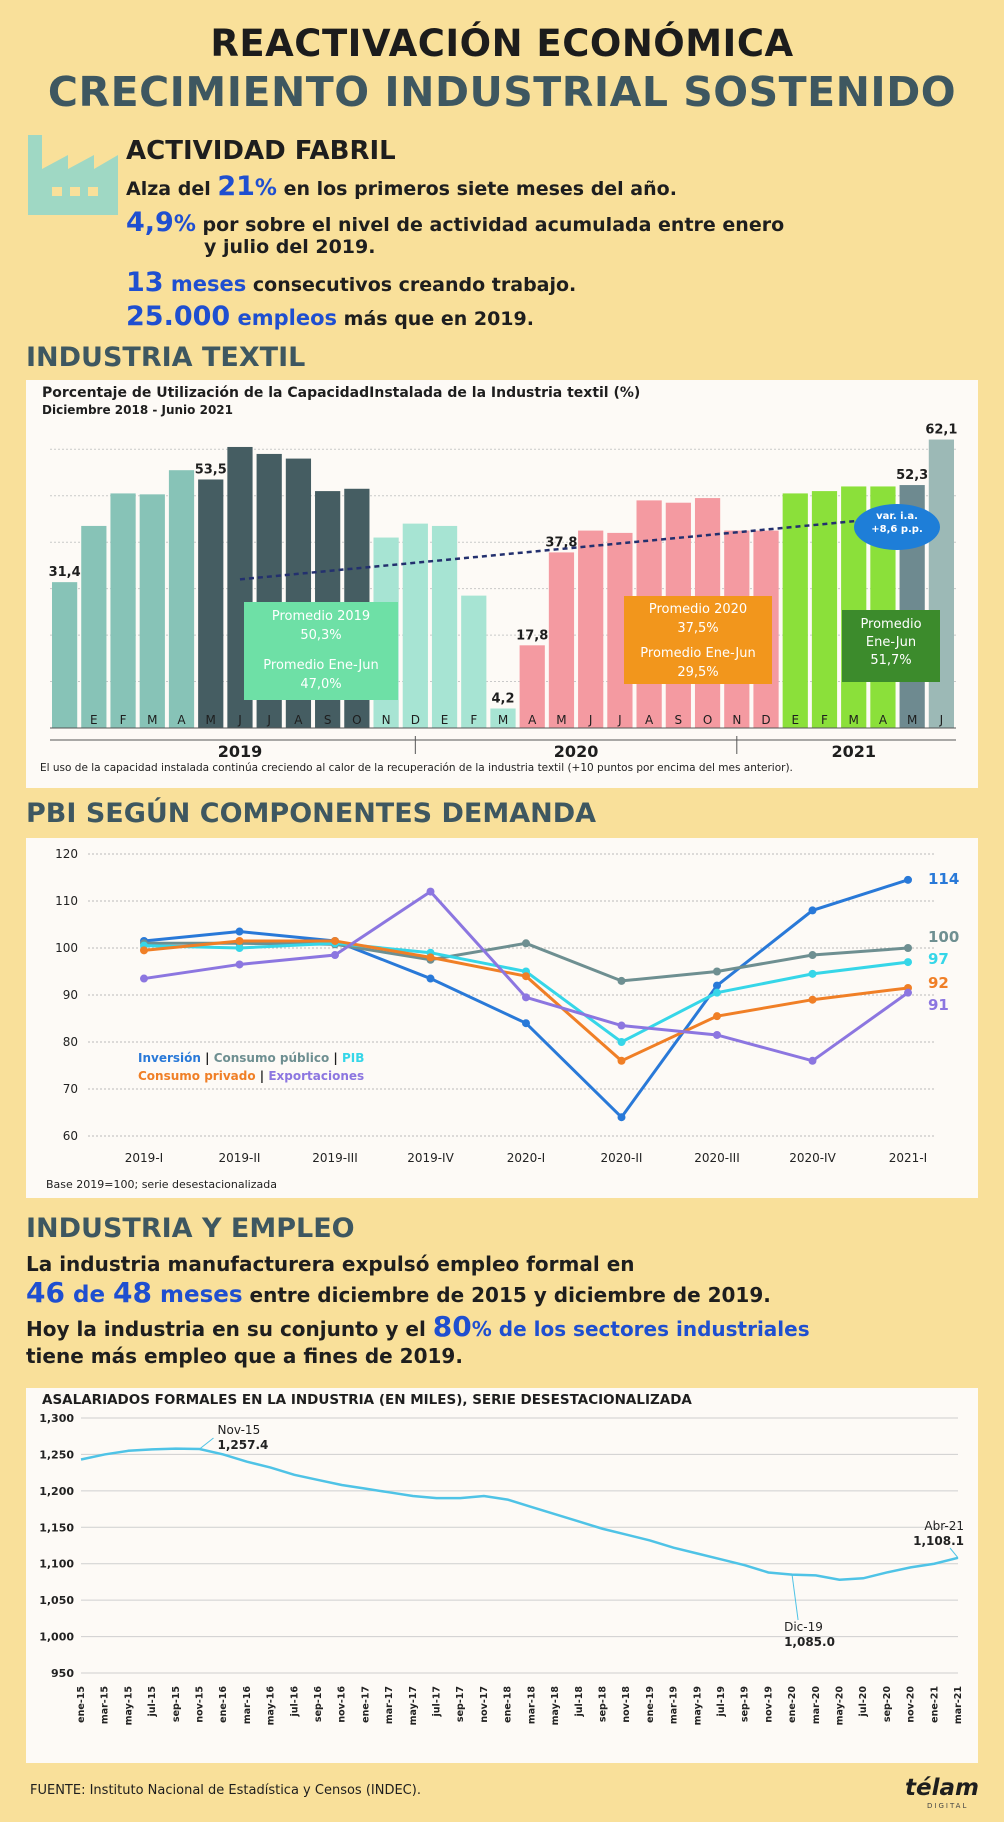 This screenshot has width=1004, height=1822. I want to click on textil-value-label: 17,8, so click(532, 635).